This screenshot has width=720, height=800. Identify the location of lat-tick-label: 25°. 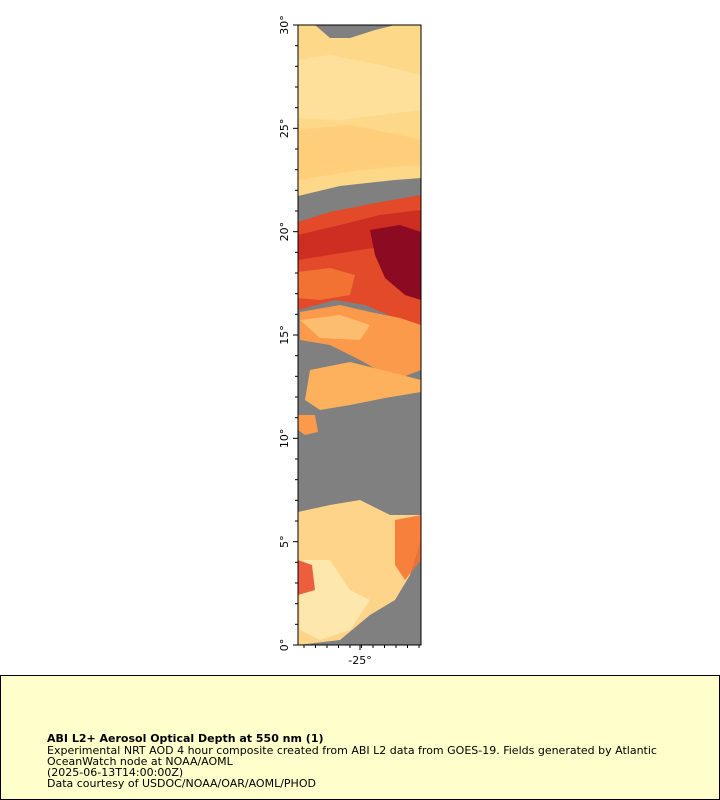
(284, 129).